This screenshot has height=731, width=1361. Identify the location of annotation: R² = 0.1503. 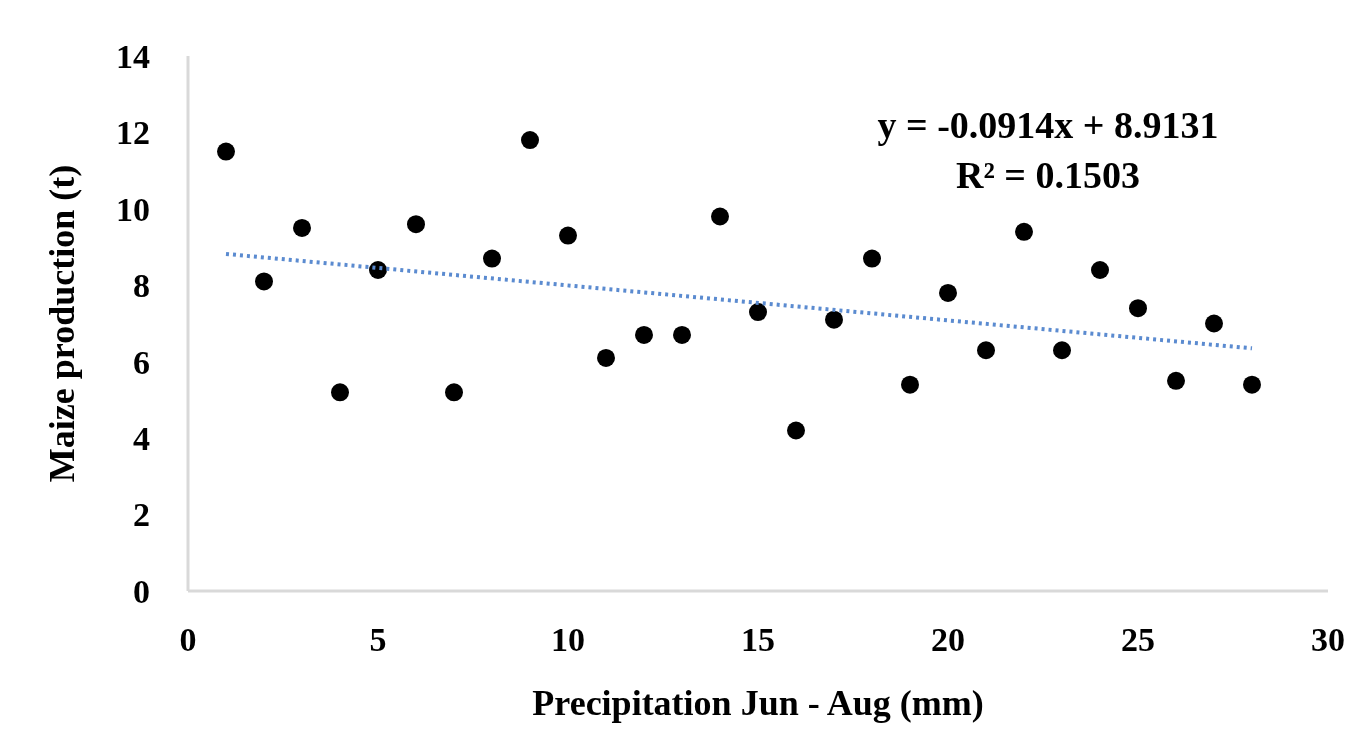
(1048, 175).